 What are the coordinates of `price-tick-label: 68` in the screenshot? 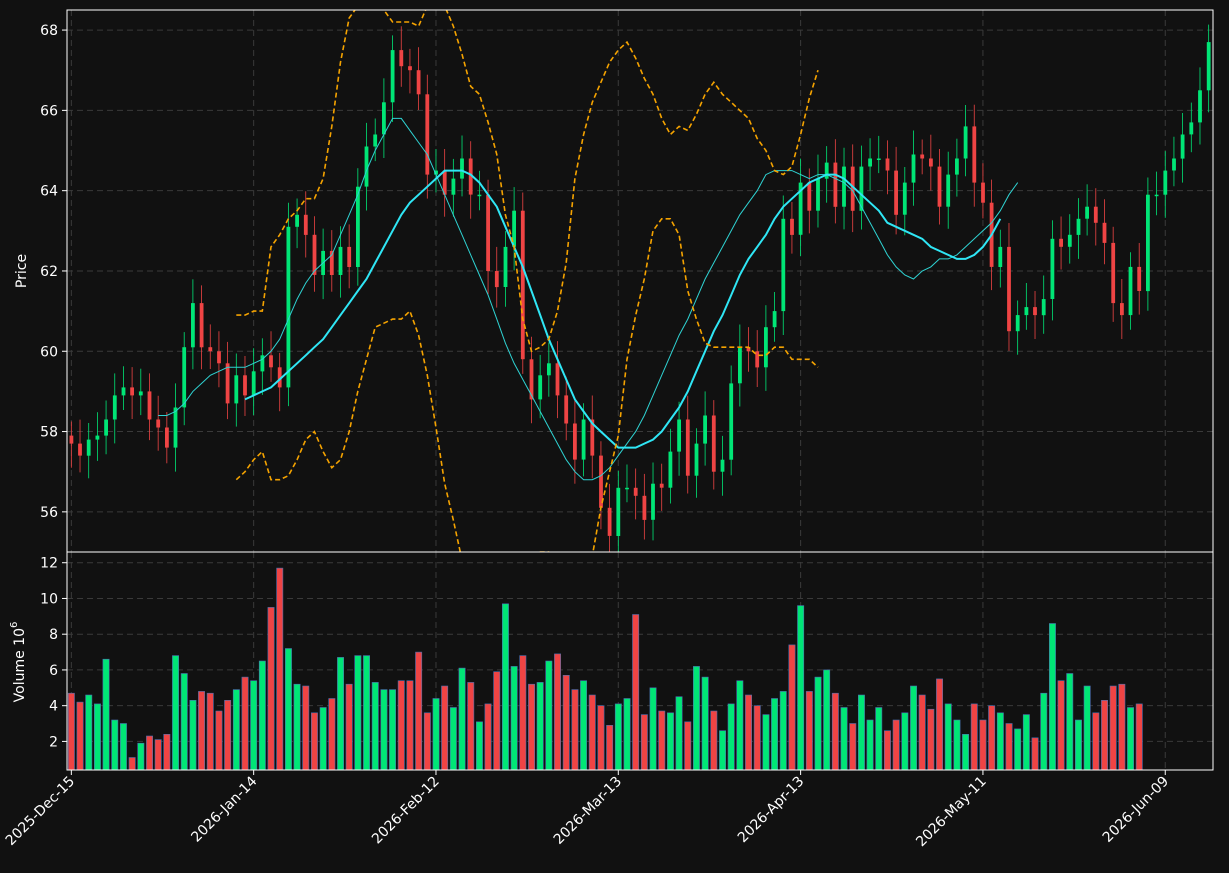 It's located at (49, 31).